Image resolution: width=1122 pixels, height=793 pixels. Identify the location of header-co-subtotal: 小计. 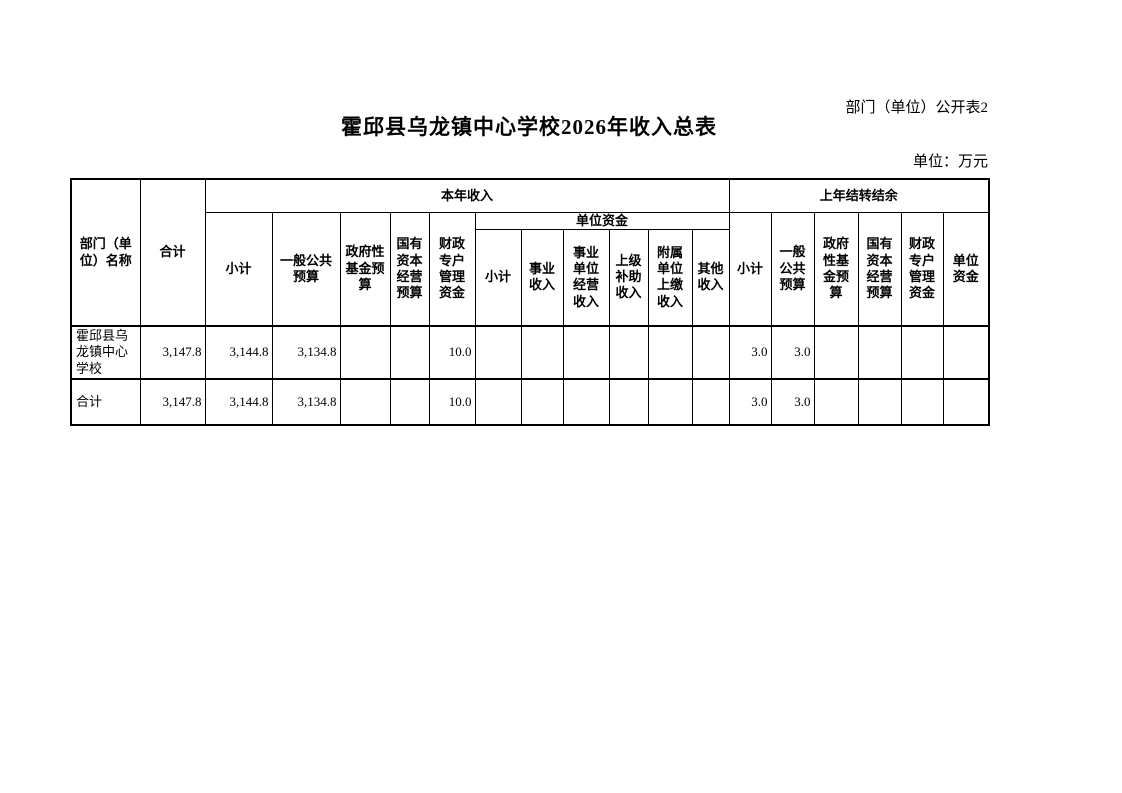
(750, 269).